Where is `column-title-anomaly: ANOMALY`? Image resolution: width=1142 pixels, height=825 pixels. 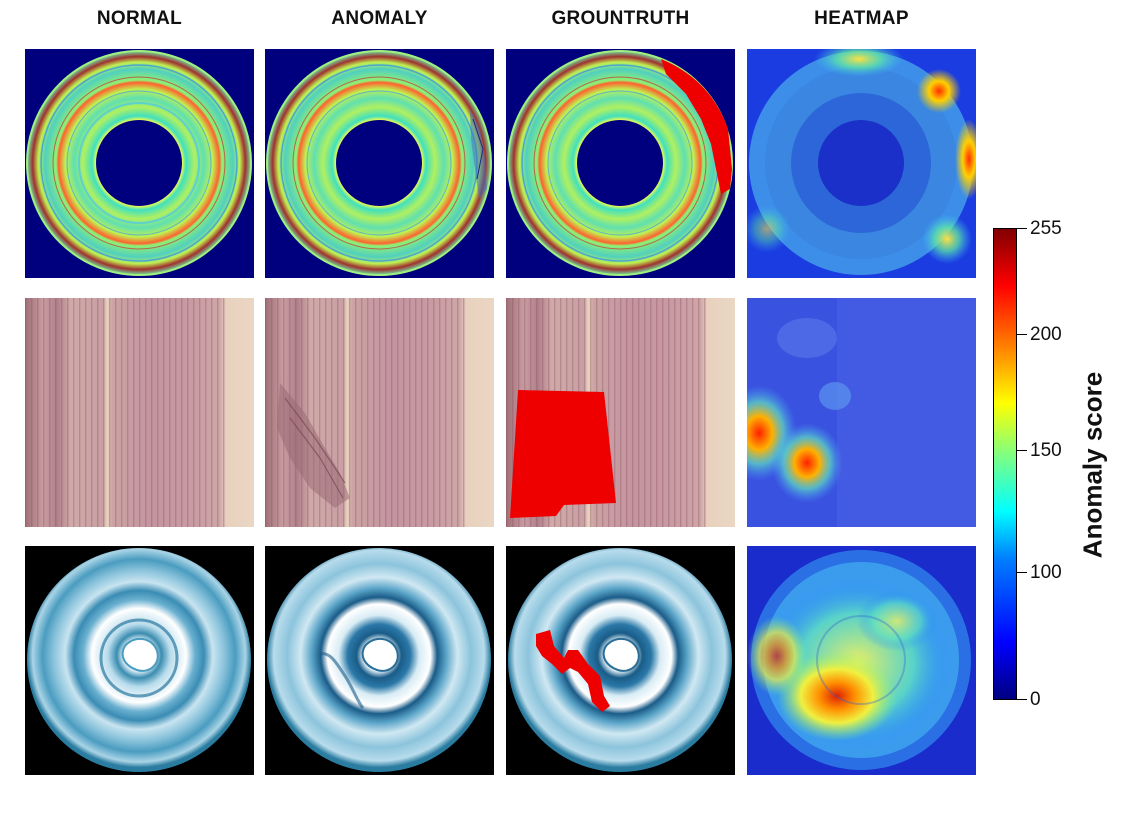
column-title-anomaly: ANOMALY is located at coordinates (379, 18).